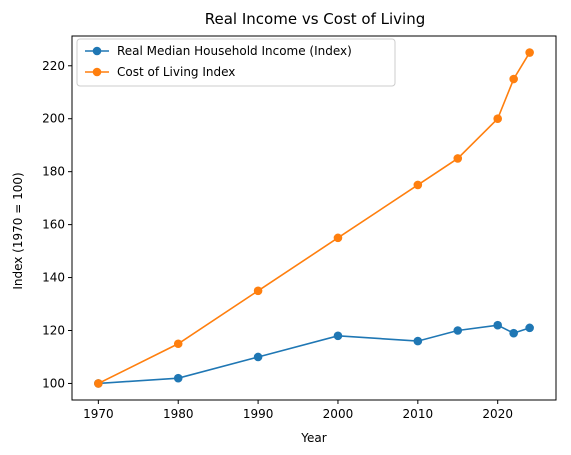 This screenshot has width=571, height=455. I want to click on legend-item: Real Median Household Income (Index), so click(218, 51).